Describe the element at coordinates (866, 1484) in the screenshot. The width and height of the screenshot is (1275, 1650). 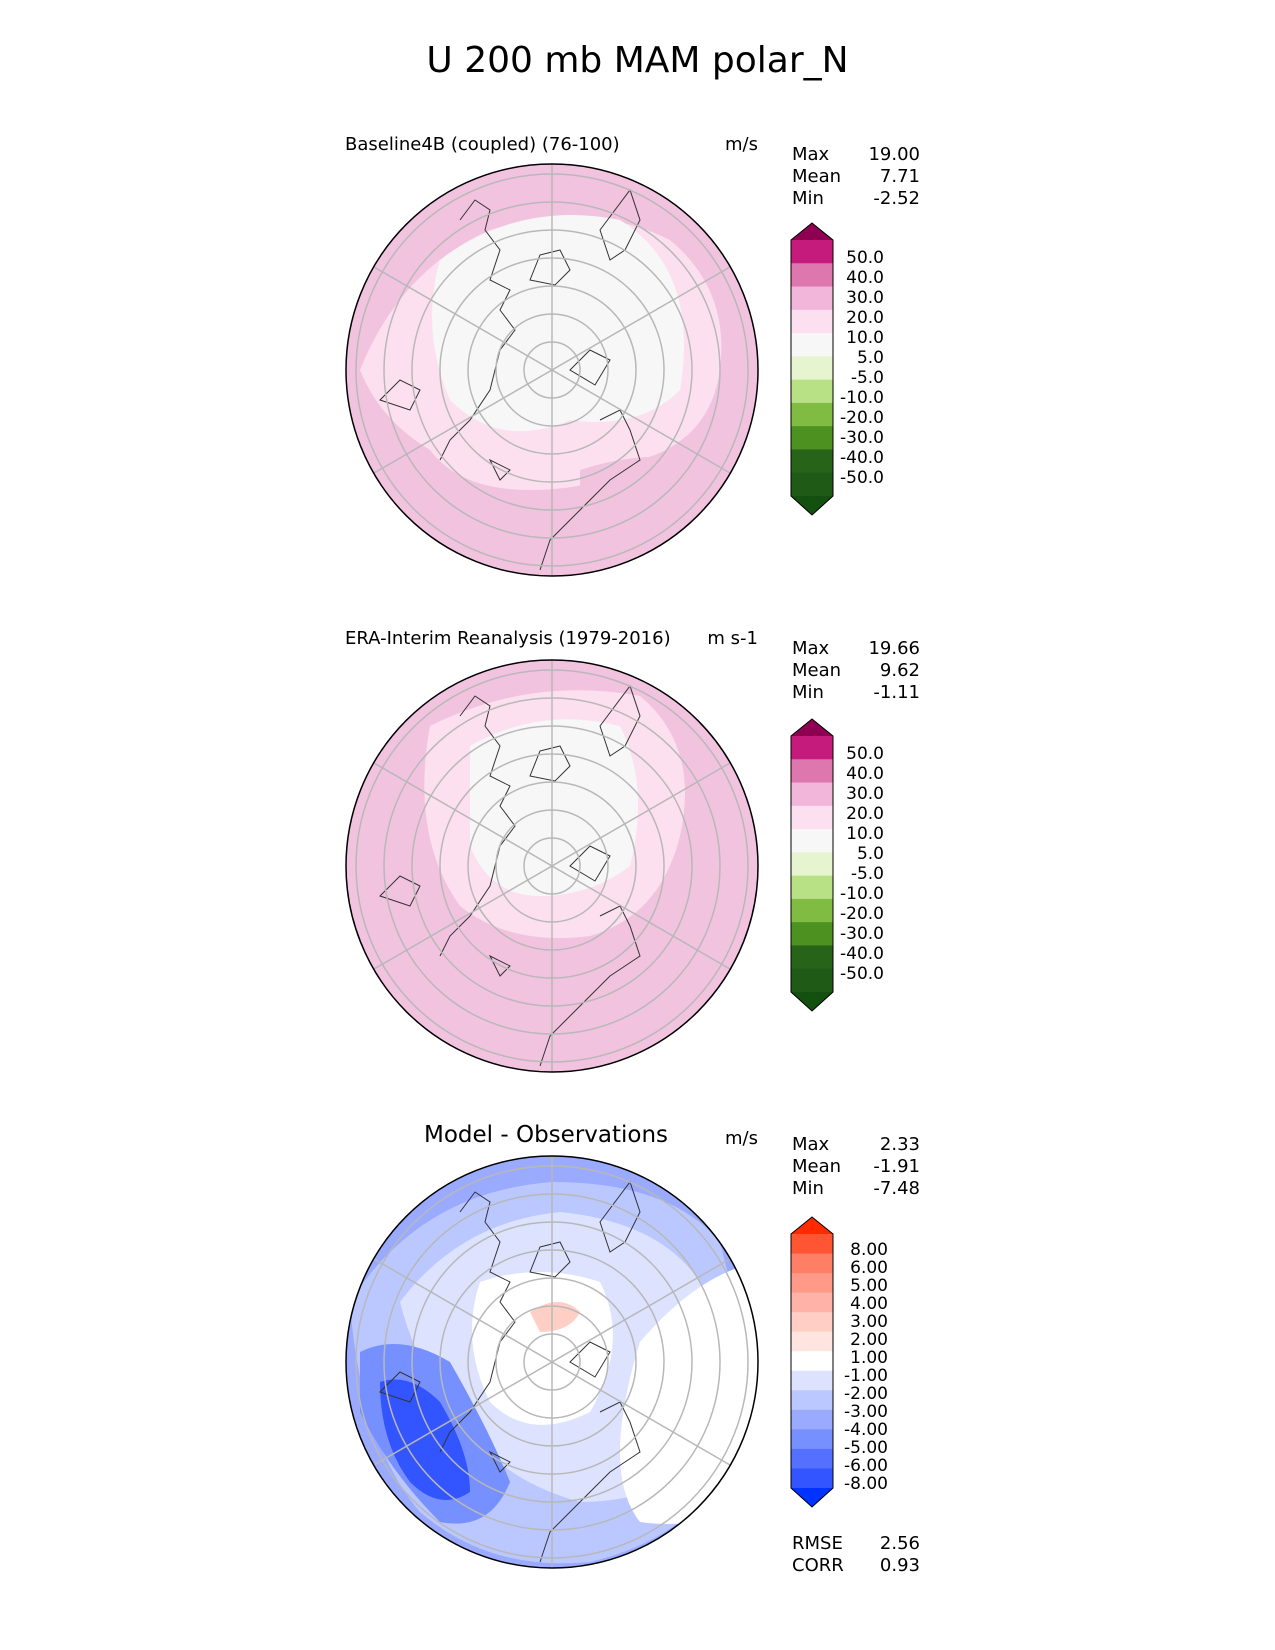
I see `colorbar-tick: -8.00` at that location.